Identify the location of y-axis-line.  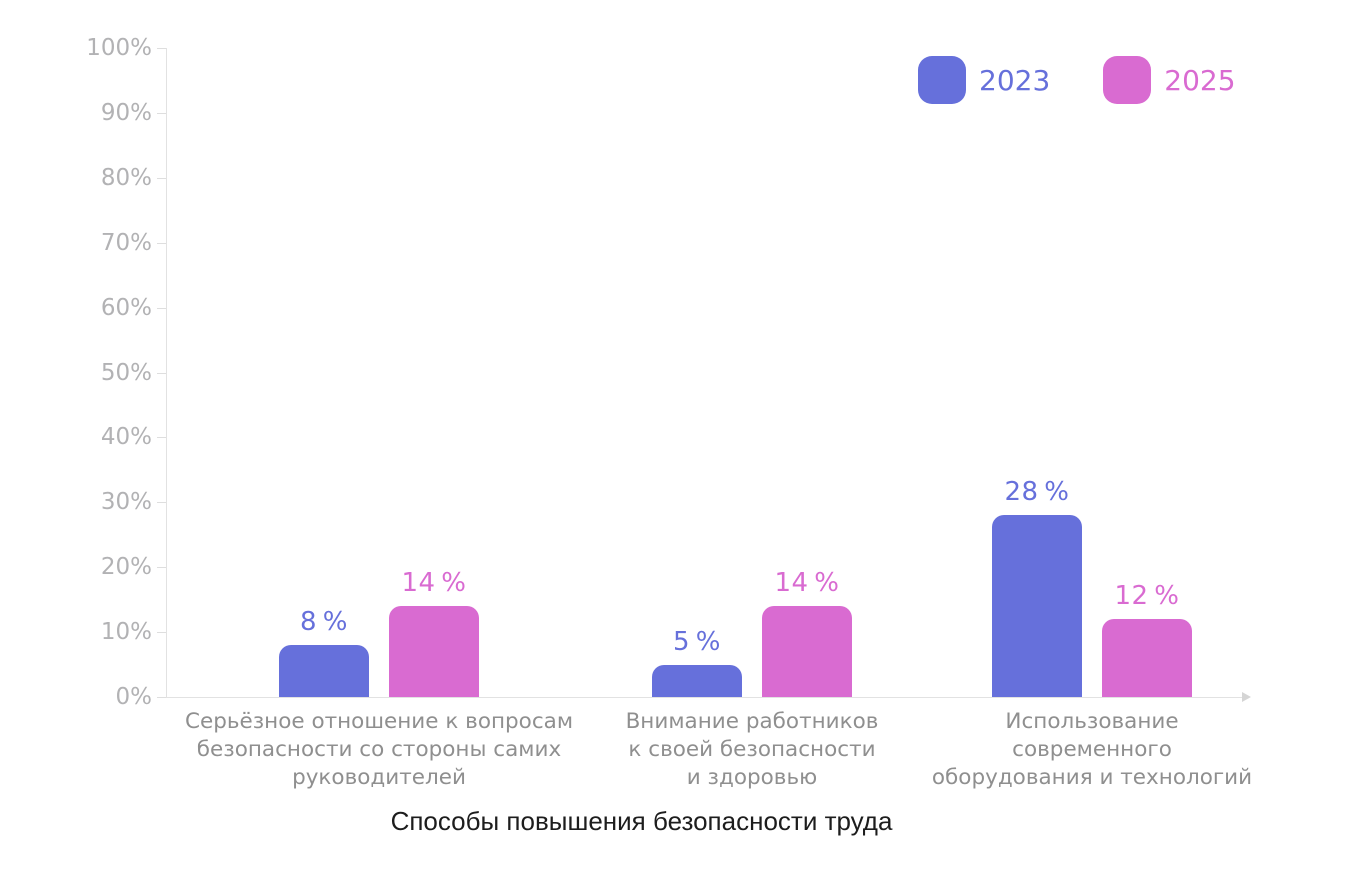
(166, 372).